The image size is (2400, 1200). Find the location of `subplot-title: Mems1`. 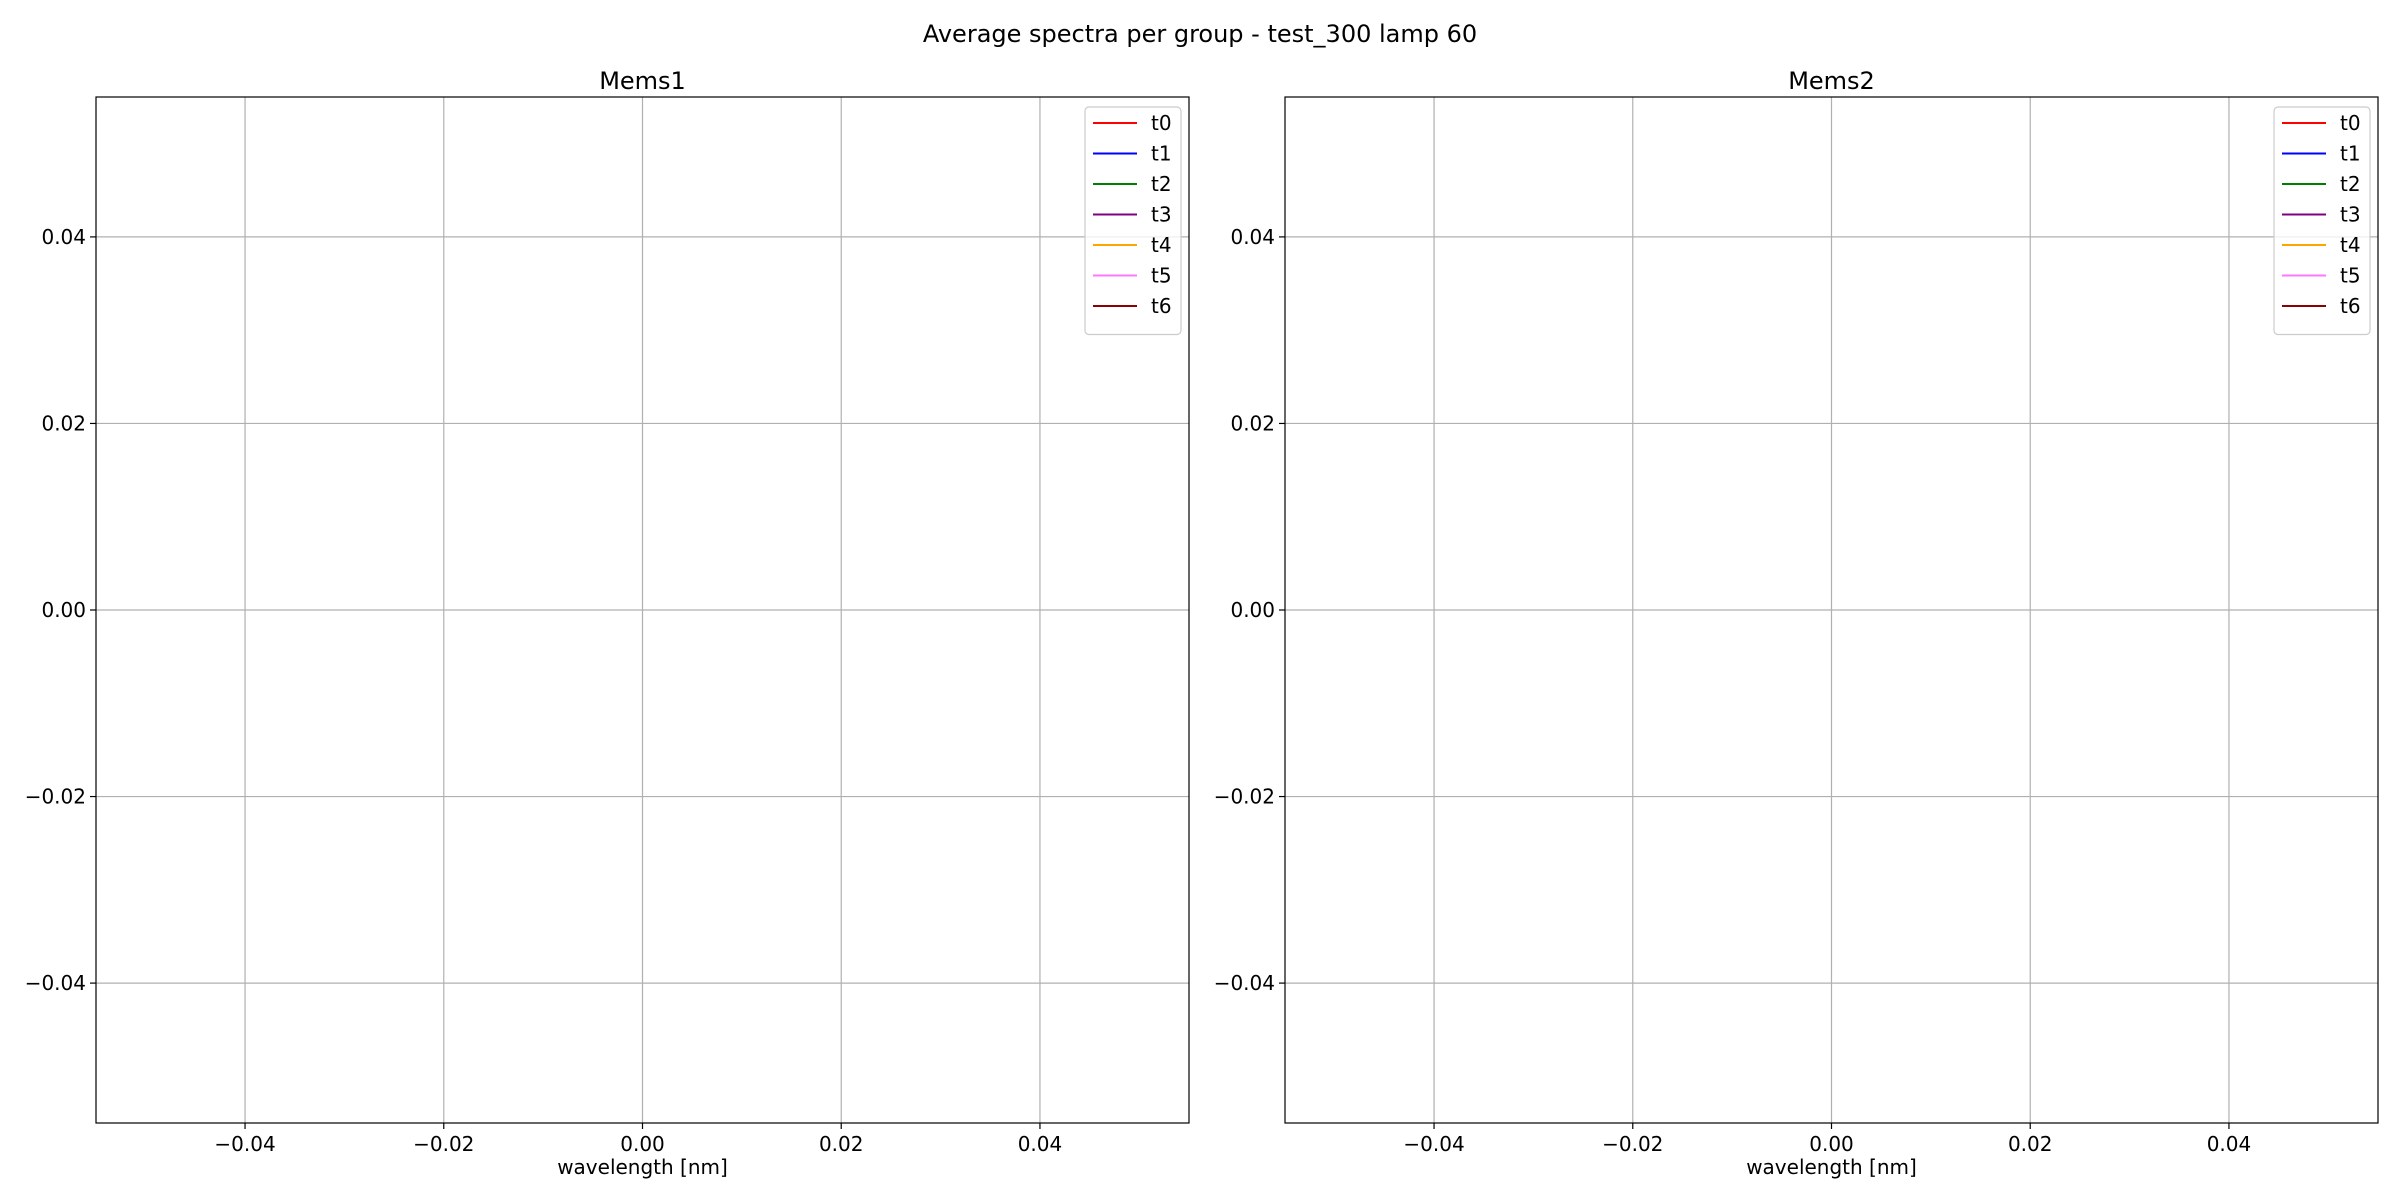

subplot-title: Mems1 is located at coordinates (642, 81).